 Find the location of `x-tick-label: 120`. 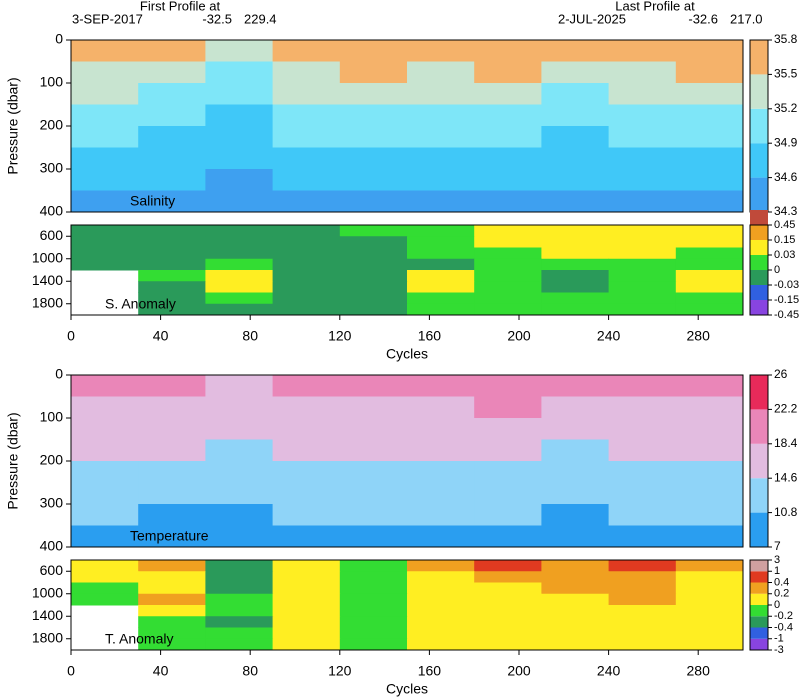

x-tick-label: 120 is located at coordinates (340, 671).